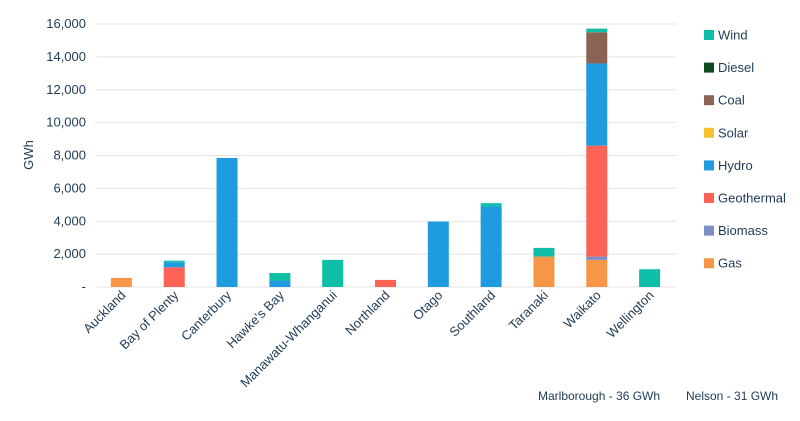 This screenshot has height=421, width=800. I want to click on bar-hawke-s-bay-hydro, so click(280, 283).